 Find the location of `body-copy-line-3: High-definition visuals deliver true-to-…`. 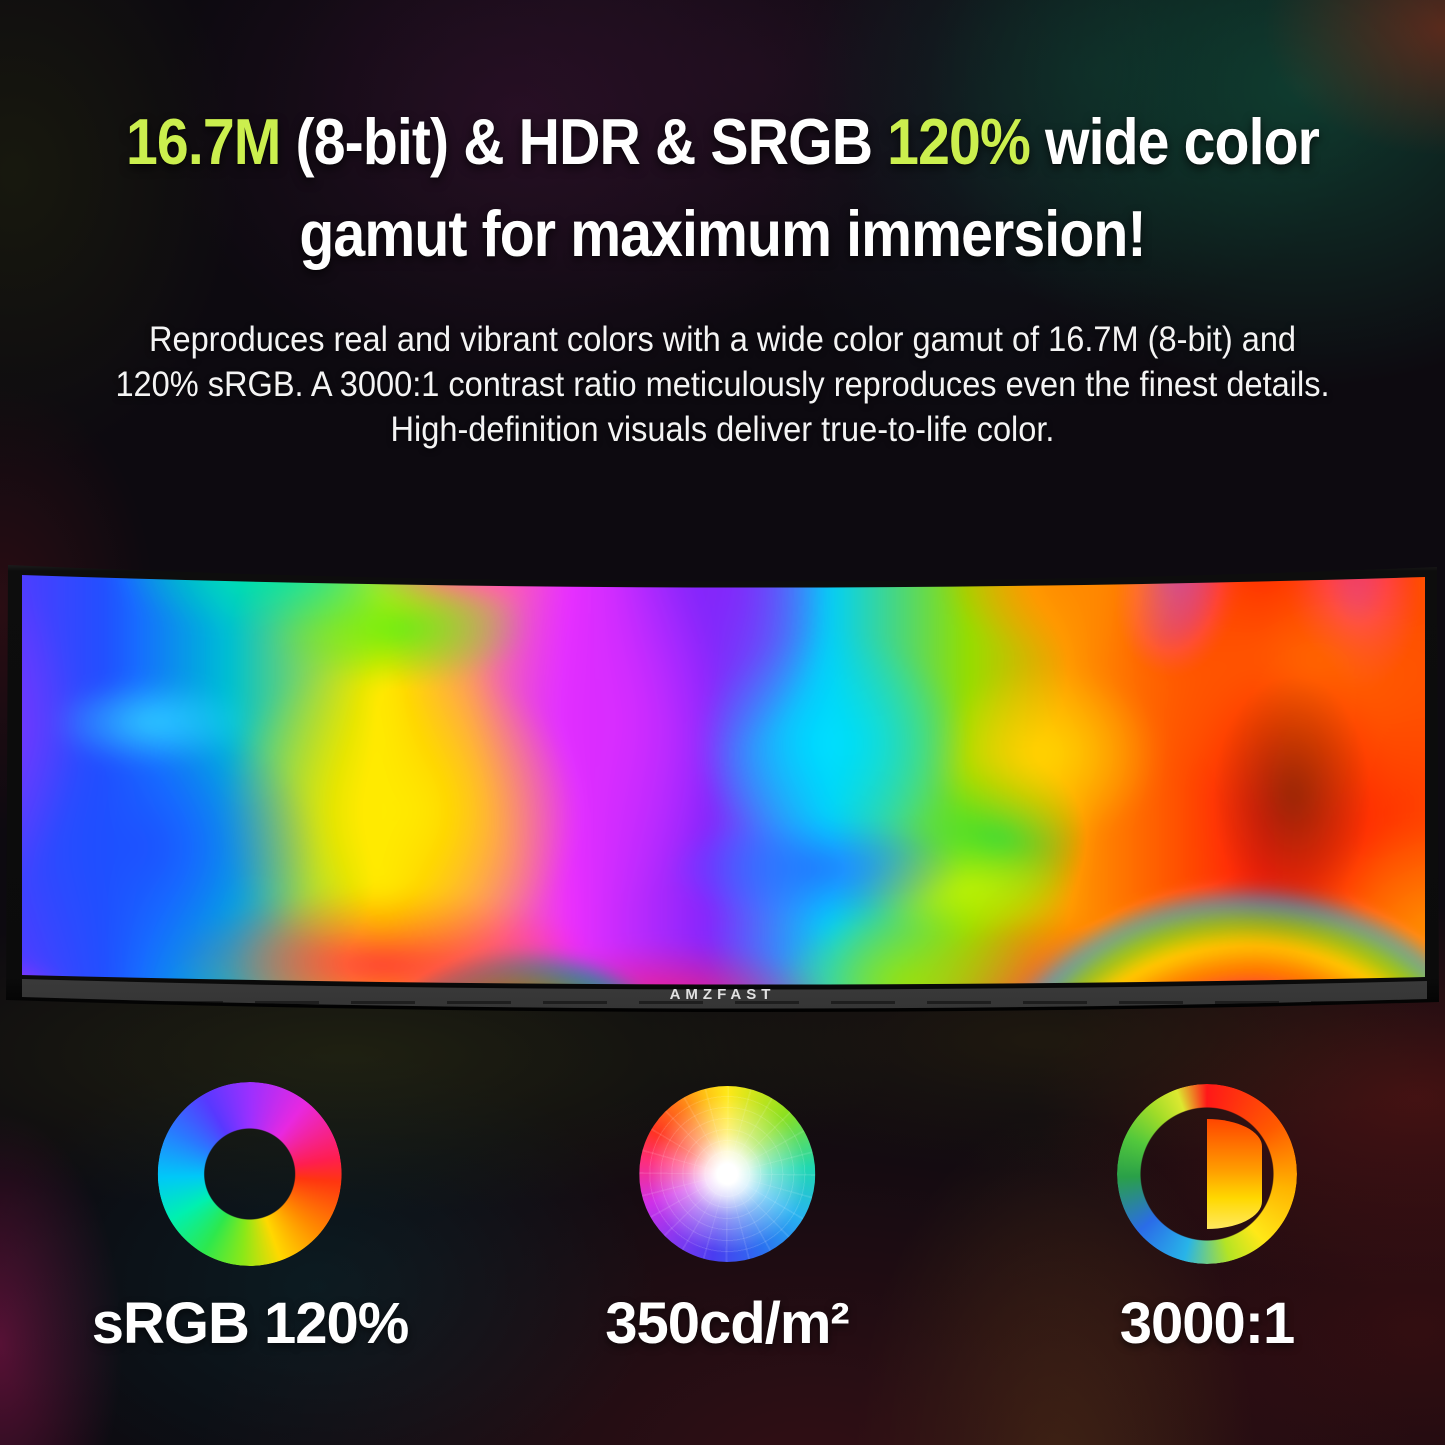

body-copy-line-3: High-definition visuals deliver true-to-… is located at coordinates (722, 429).